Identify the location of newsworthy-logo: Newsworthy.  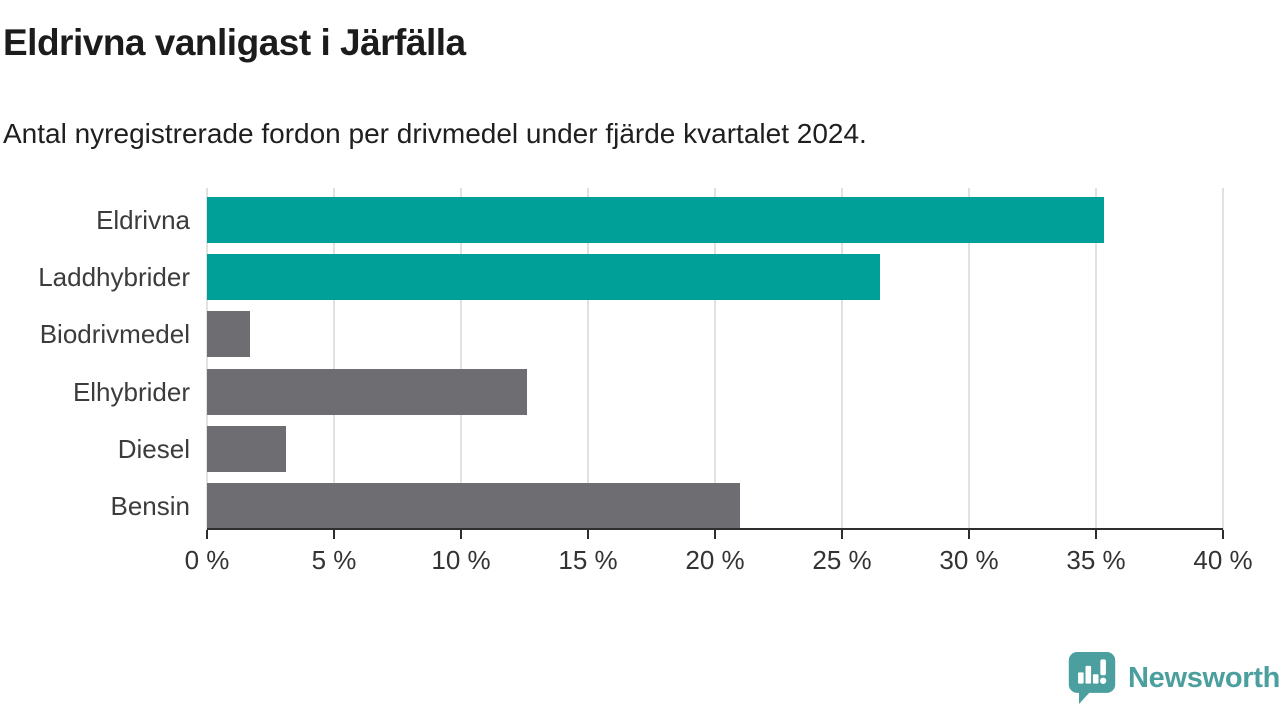
(1173, 678).